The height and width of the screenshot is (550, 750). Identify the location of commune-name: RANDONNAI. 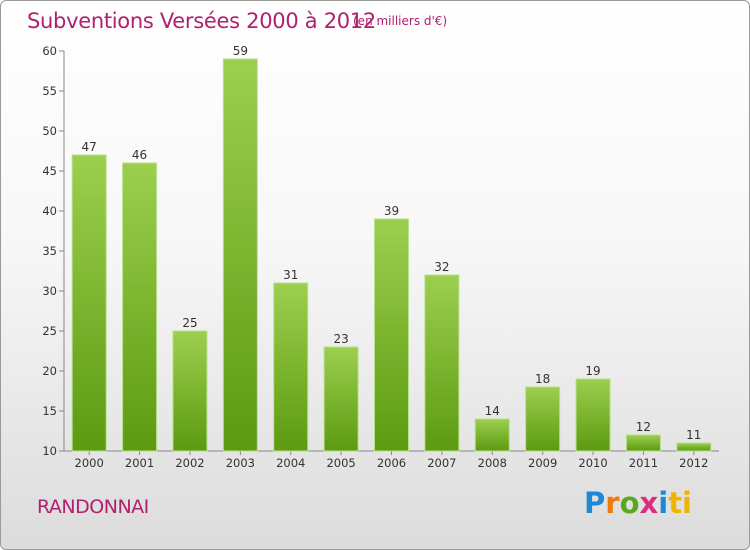
(93, 507).